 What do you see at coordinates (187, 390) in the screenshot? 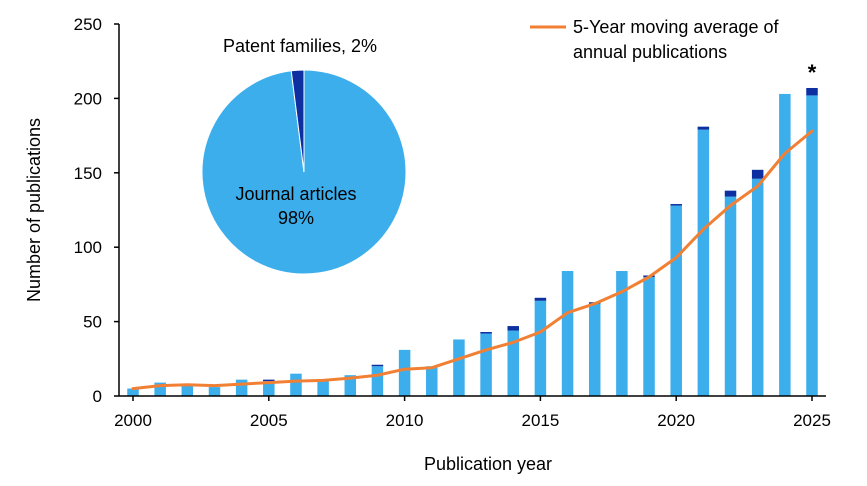
I see `bar-journal-2002` at bounding box center [187, 390].